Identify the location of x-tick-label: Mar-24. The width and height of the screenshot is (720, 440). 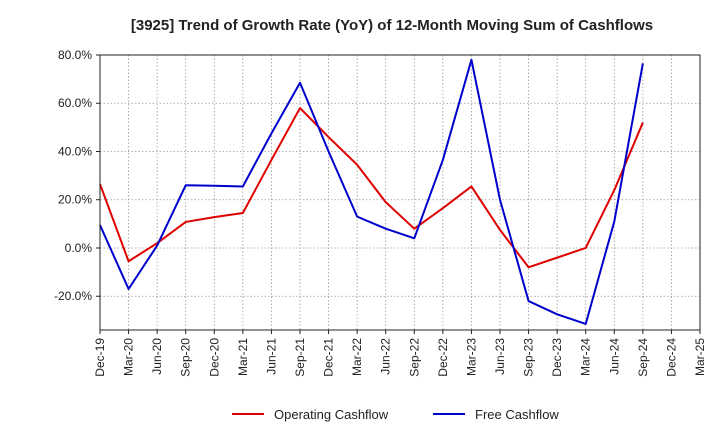
(586, 357).